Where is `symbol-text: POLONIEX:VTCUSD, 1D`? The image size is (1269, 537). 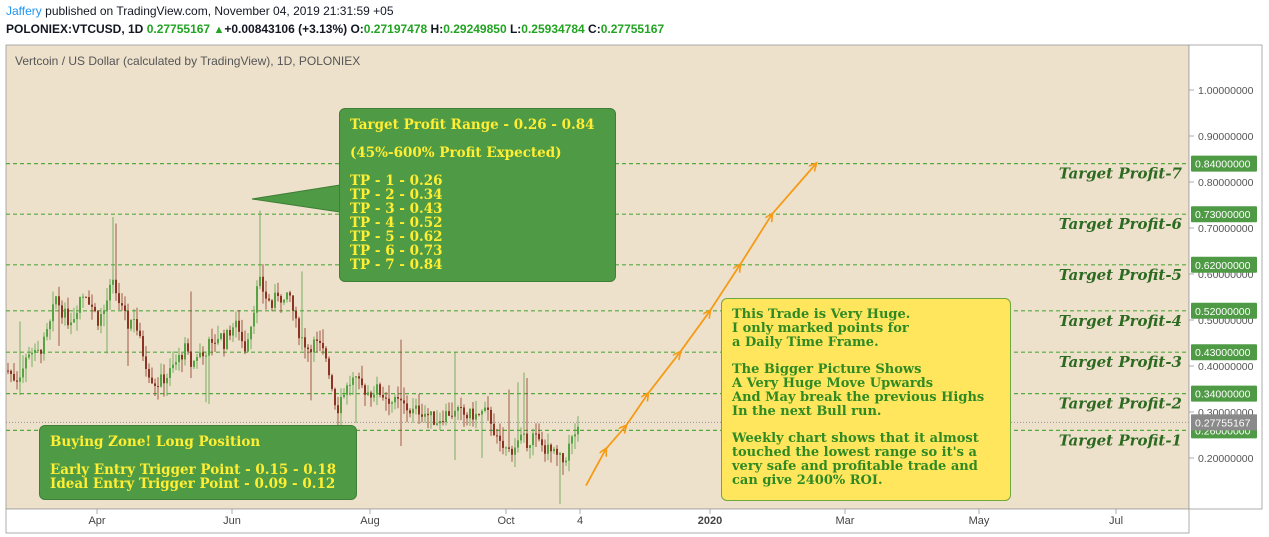 symbol-text: POLONIEX:VTCUSD, 1D is located at coordinates (75, 29).